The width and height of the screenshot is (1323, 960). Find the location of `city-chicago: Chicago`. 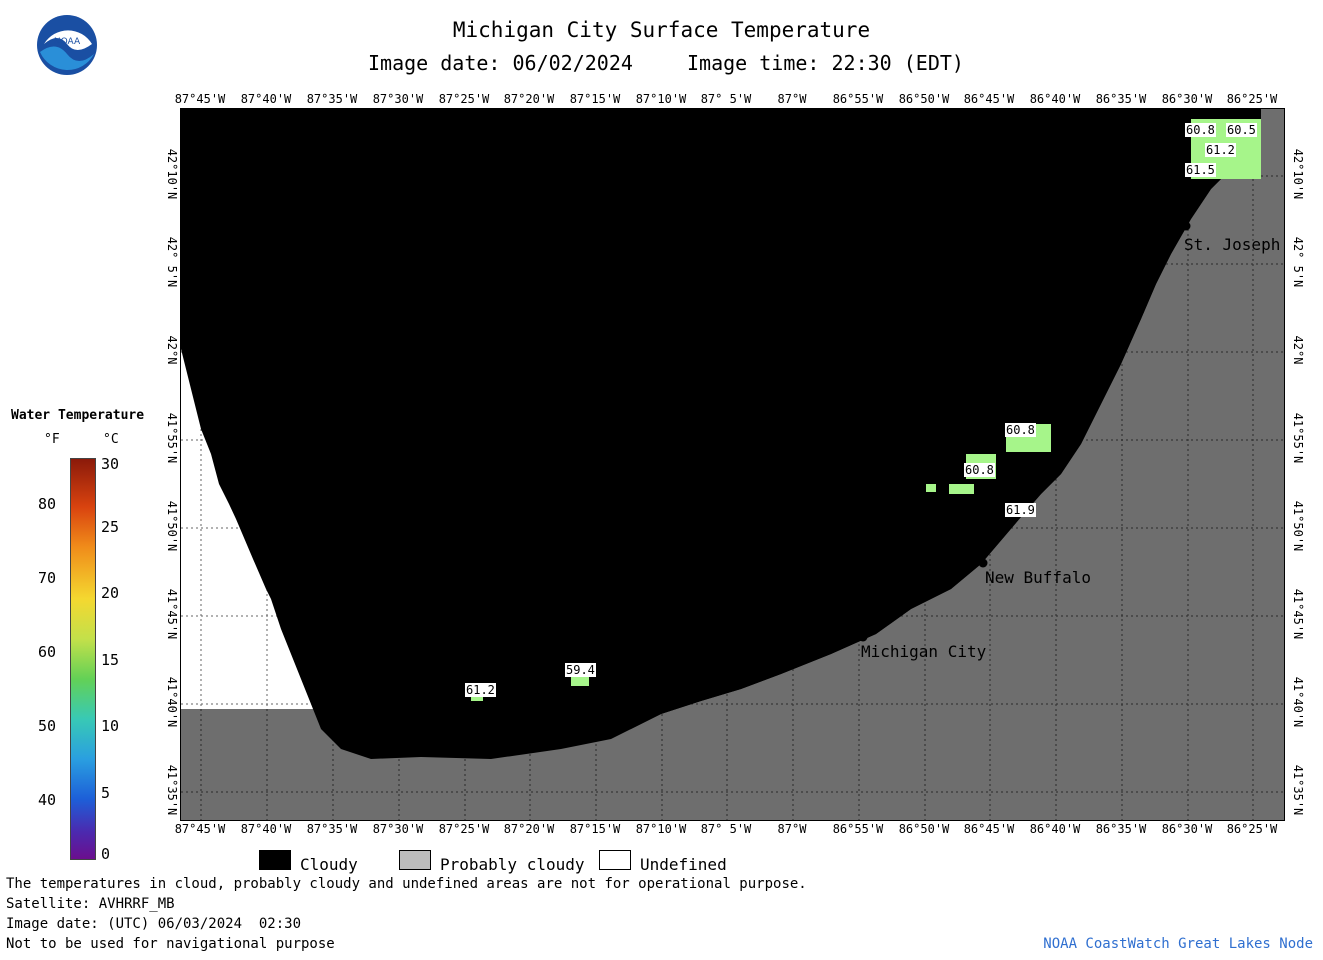

city-chicago: Chicago is located at coordinates (262, 491).